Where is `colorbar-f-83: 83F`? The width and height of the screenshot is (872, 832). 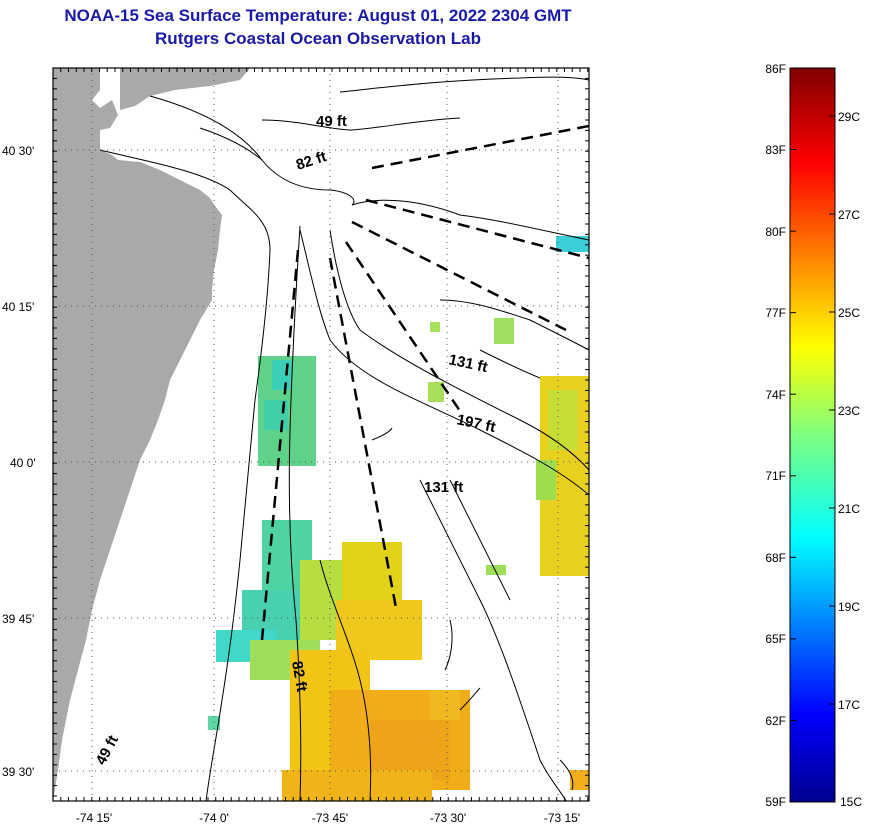 colorbar-f-83: 83F is located at coordinates (775, 150).